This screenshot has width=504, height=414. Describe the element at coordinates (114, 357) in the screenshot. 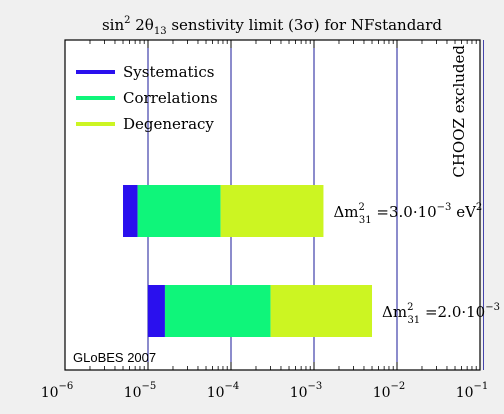

I see `watermark: GLoBES 2007` at that location.